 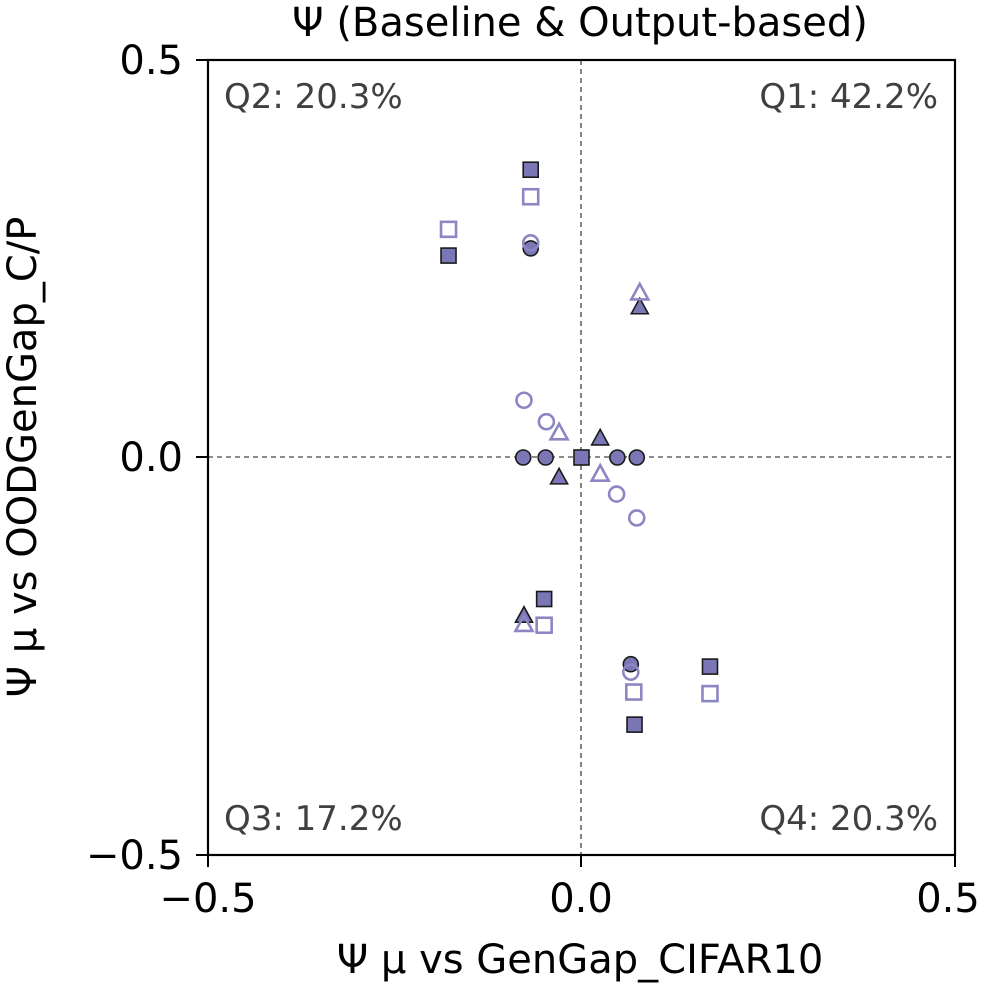 What do you see at coordinates (581, 899) in the screenshot?
I see `x-tick-label: 0.0` at bounding box center [581, 899].